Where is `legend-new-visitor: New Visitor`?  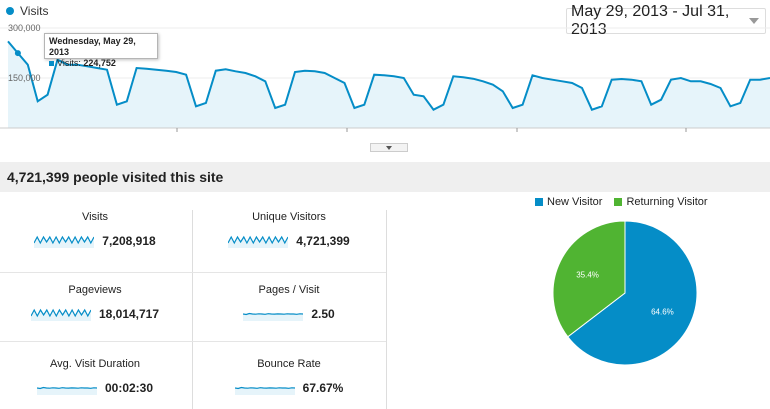 legend-new-visitor: New Visitor is located at coordinates (568, 202).